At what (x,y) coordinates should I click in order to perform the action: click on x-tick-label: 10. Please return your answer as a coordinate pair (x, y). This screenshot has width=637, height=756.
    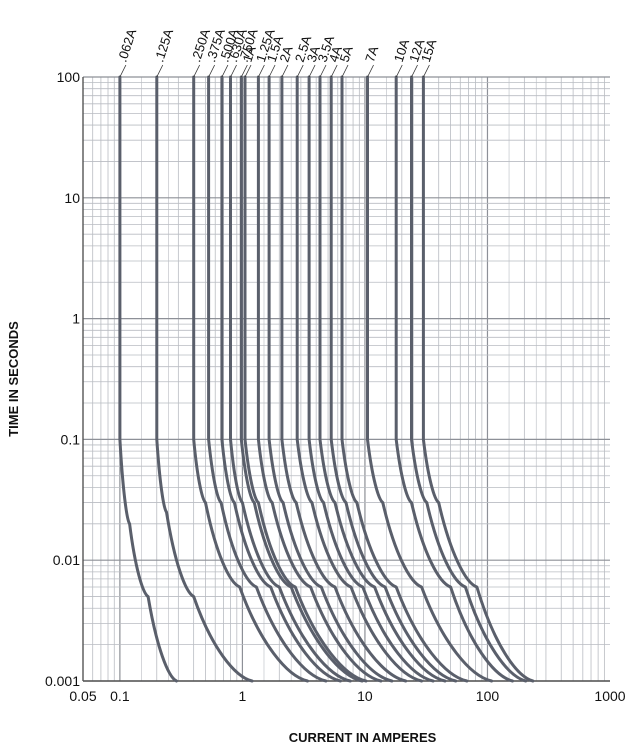
    Looking at the image, I should click on (365, 696).